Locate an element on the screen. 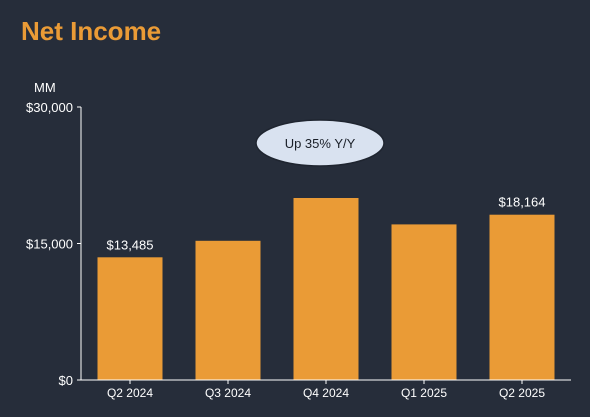  x-tick-label: Q2 2024 is located at coordinates (130, 393).